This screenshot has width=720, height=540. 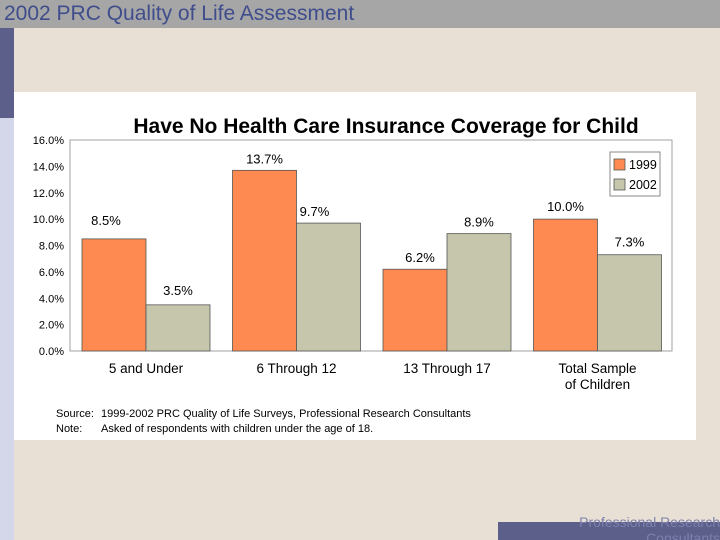 What do you see at coordinates (619, 164) in the screenshot?
I see `legend-swatch-1999` at bounding box center [619, 164].